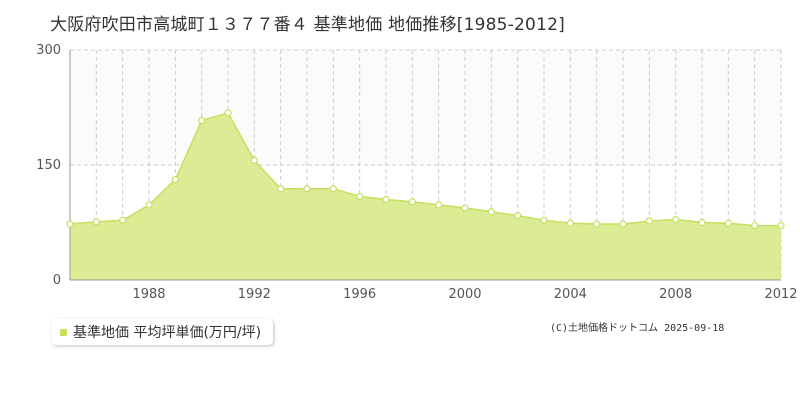  I want to click on page-title: 大阪府吹田市高城町１３７７番４ 基準地価 地価推移[1985-2012], so click(307, 25).